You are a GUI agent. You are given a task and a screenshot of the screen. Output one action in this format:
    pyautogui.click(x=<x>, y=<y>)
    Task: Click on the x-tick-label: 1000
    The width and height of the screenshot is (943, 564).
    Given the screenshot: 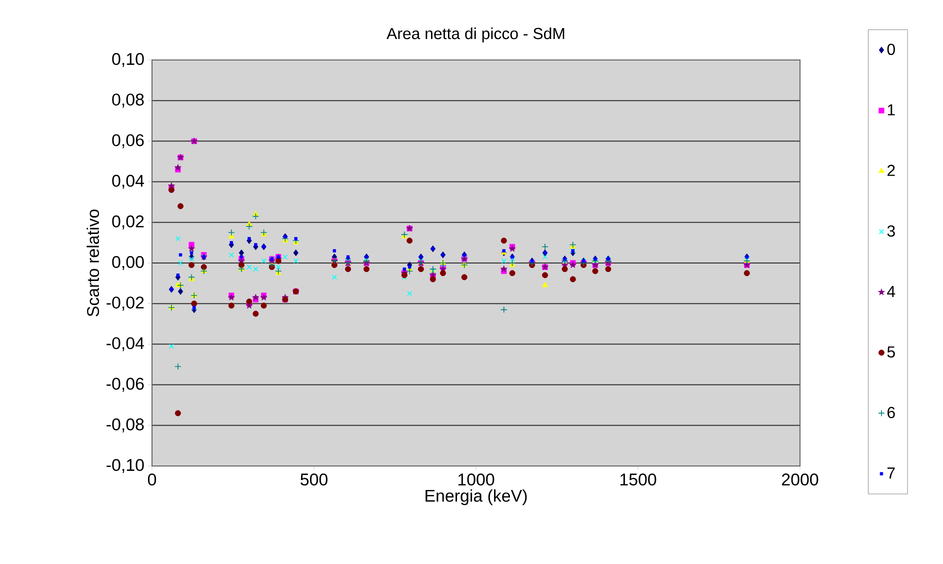 What is the action you would take?
    pyautogui.click(x=476, y=480)
    